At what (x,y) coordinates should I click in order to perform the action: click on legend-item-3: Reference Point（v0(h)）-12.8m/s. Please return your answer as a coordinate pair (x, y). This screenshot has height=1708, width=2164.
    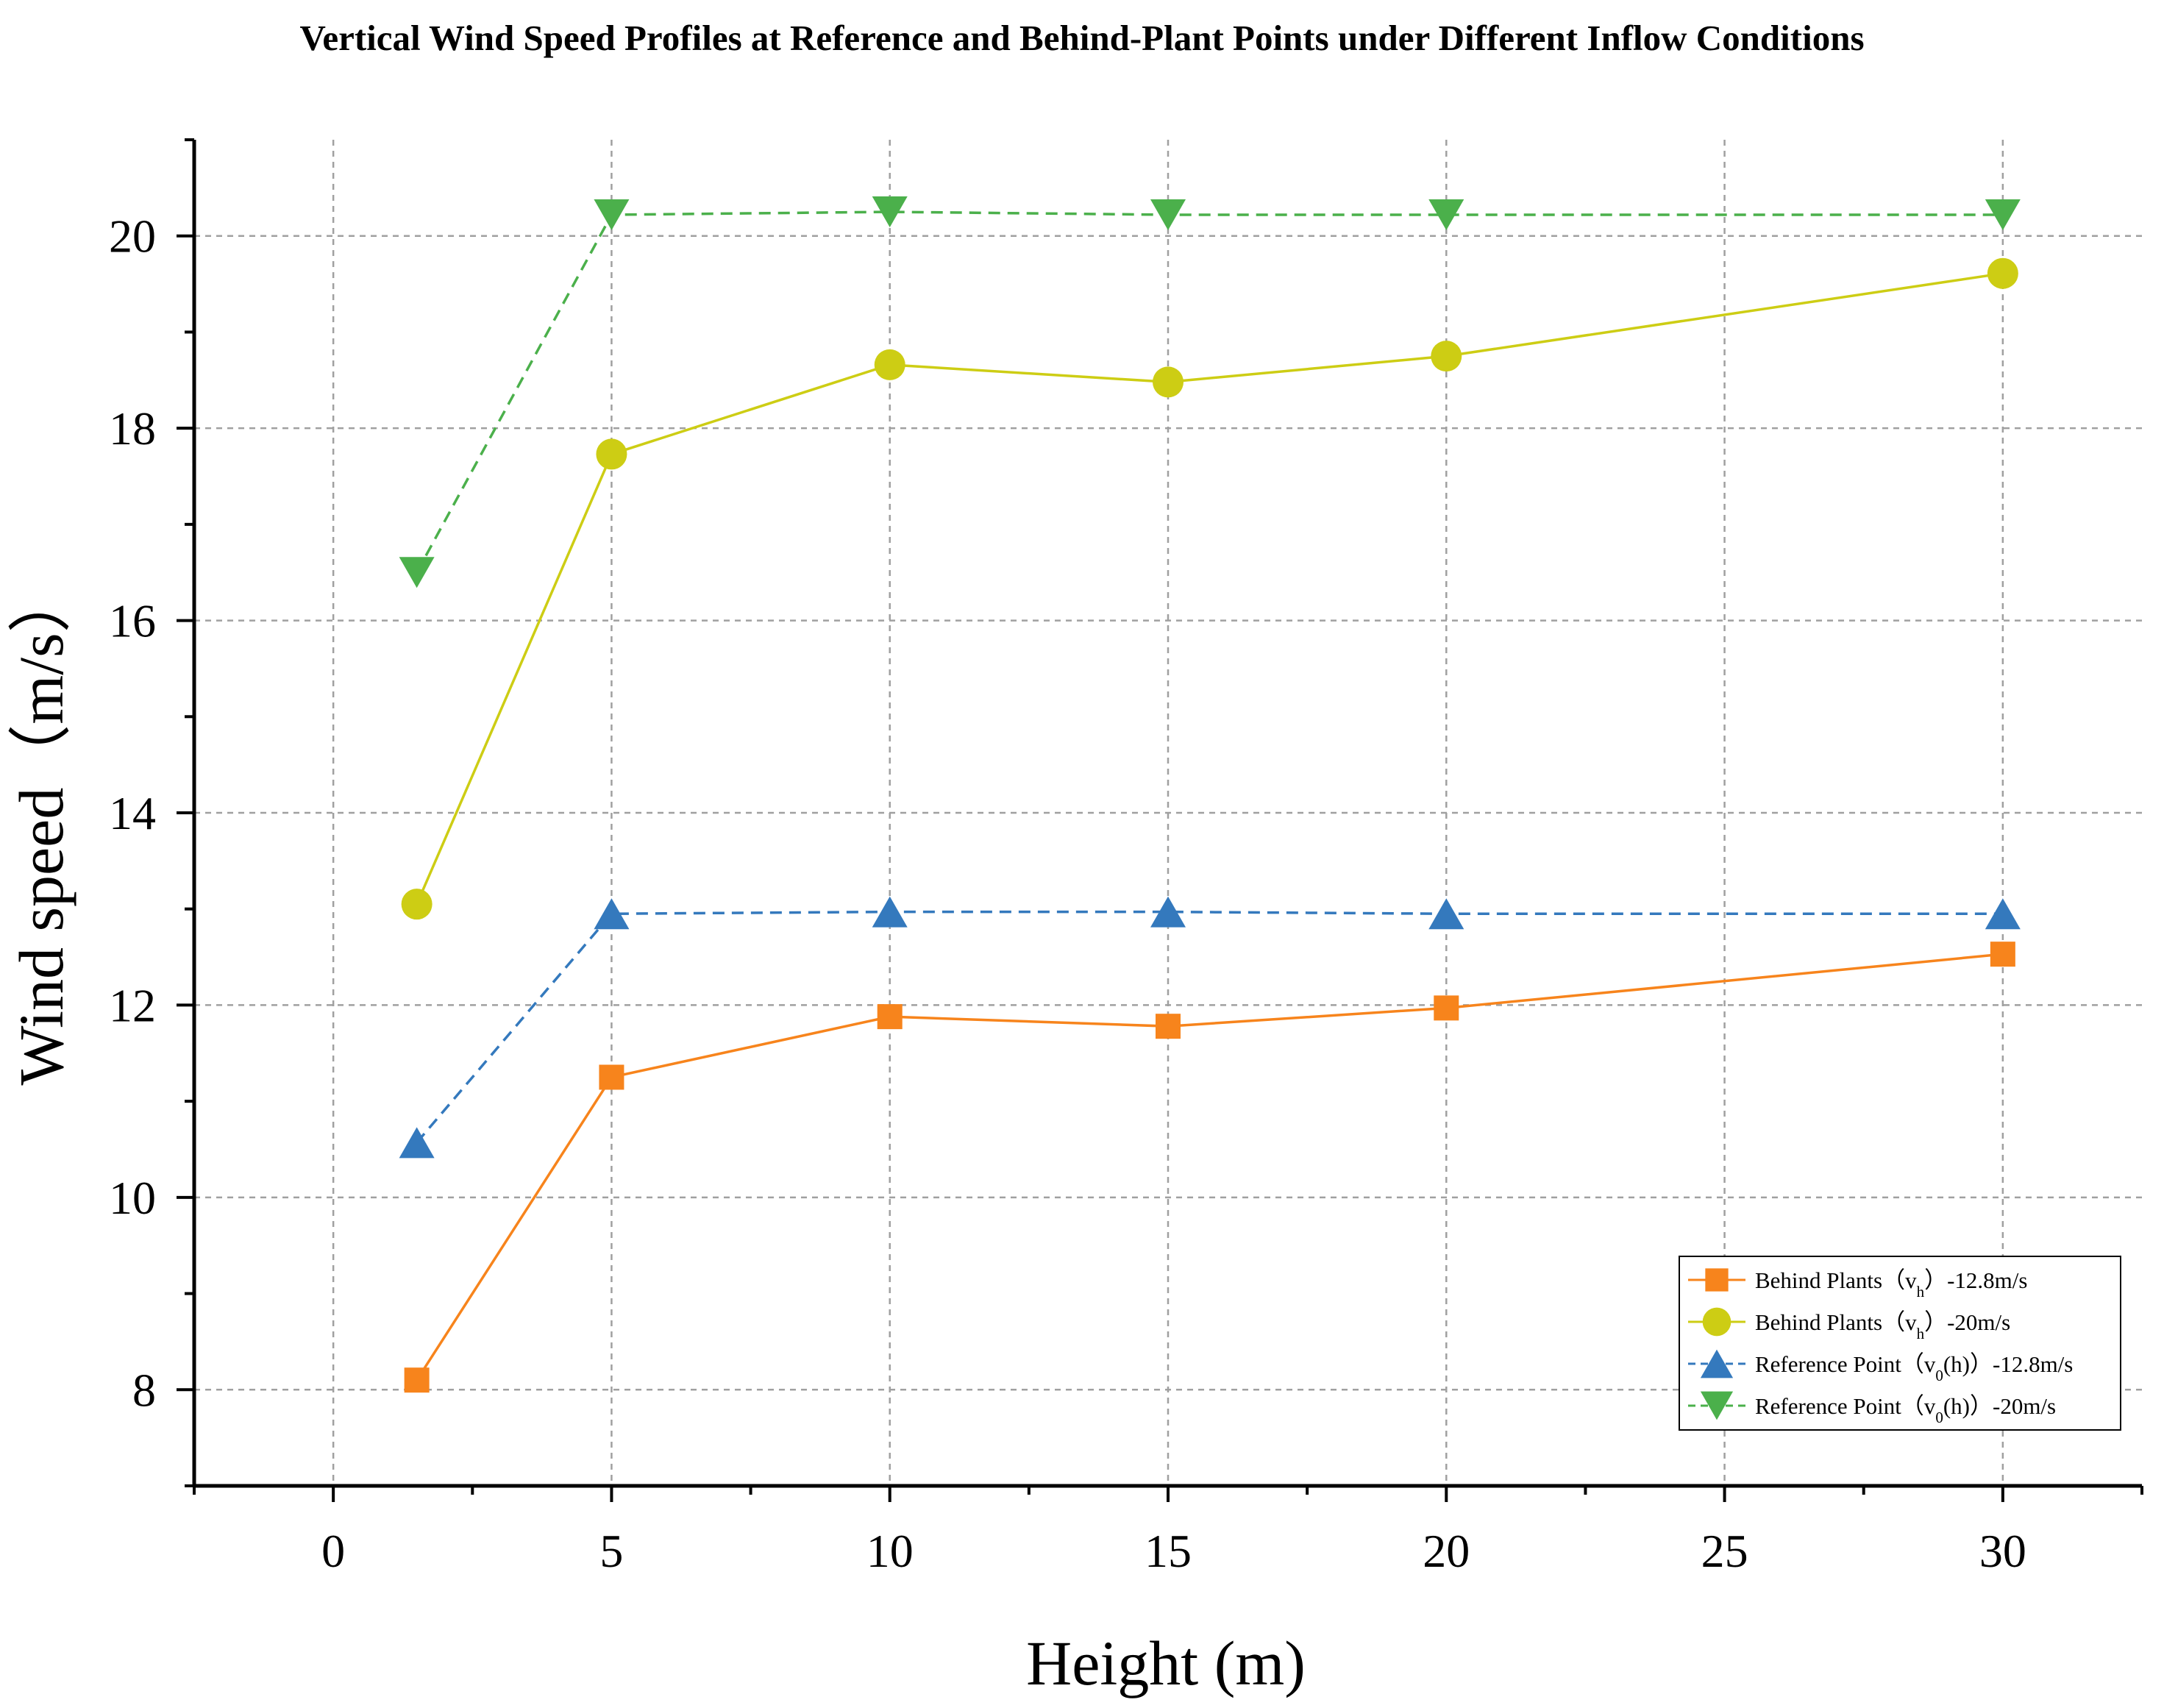
    Looking at the image, I should click on (1880, 1367).